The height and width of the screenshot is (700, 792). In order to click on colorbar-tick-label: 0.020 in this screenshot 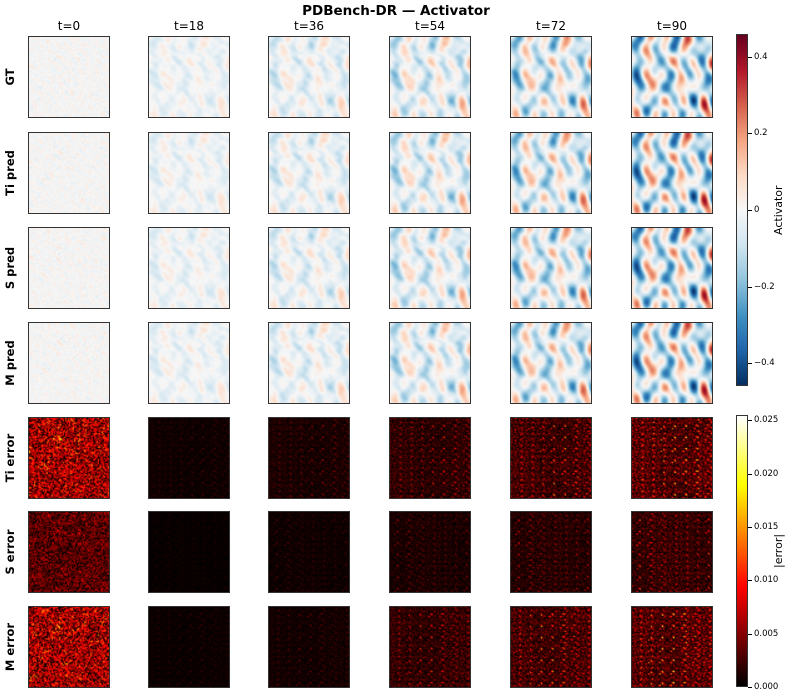, I will do `click(766, 474)`.